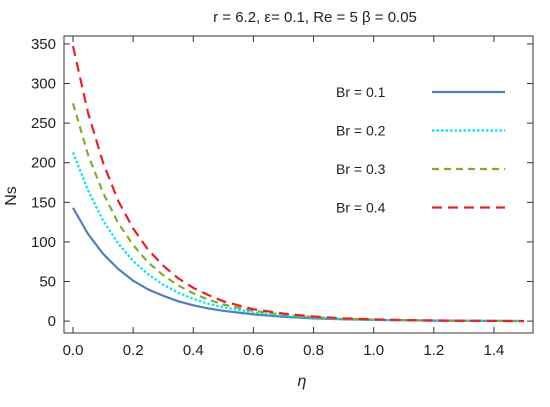 Image resolution: width=550 pixels, height=407 pixels. What do you see at coordinates (373, 350) in the screenshot?
I see `x-tick-label: 1.0` at bounding box center [373, 350].